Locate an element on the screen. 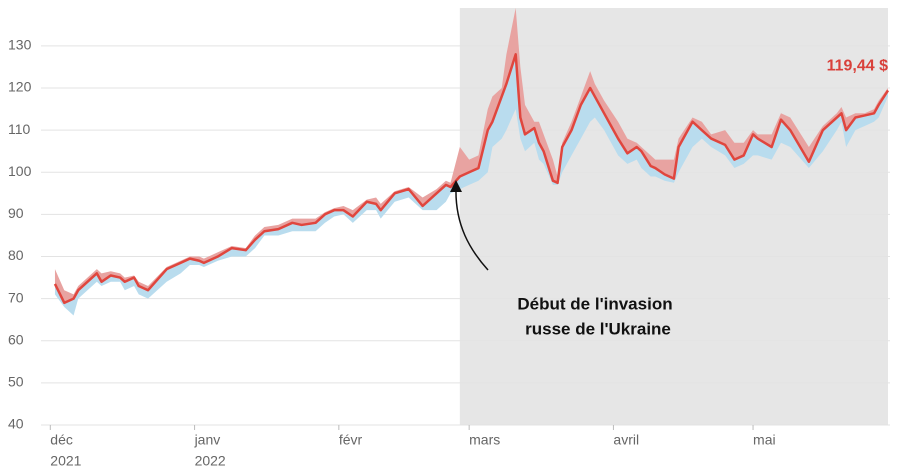 The width and height of the screenshot is (906, 476). x-tick-label: févr is located at coordinates (351, 440).